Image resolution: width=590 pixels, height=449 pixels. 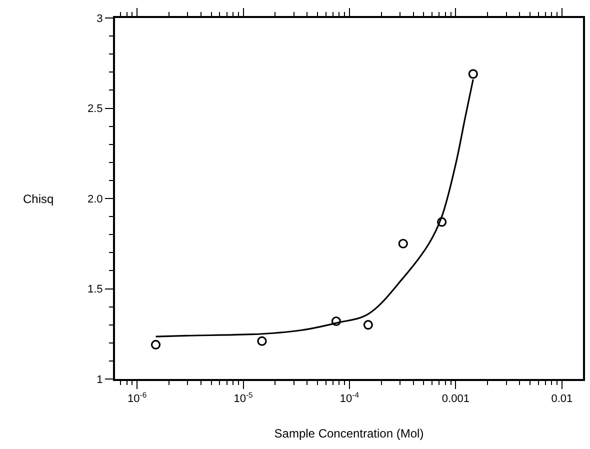 I want to click on x-tick-label: 0.01, so click(x=562, y=399).